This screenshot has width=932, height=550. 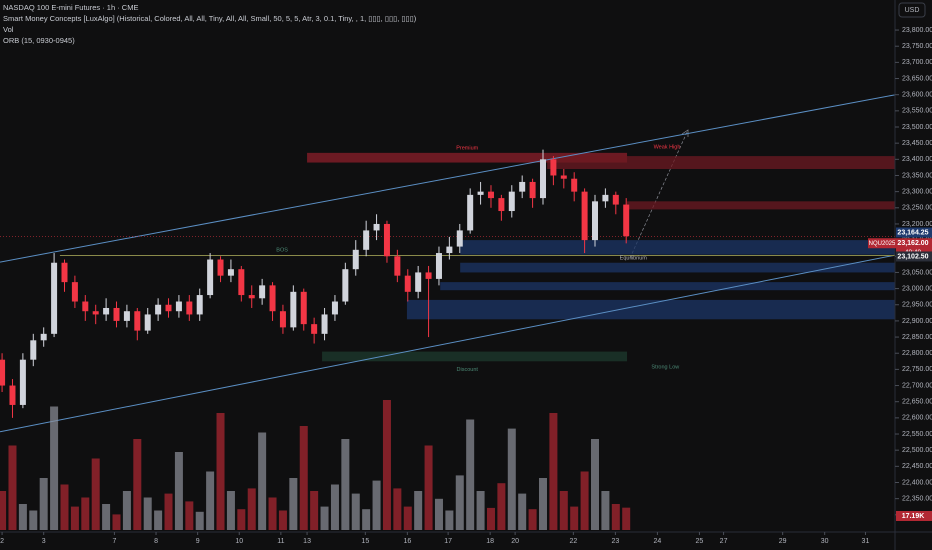 I want to click on annotation: Weak High, so click(x=667, y=147).